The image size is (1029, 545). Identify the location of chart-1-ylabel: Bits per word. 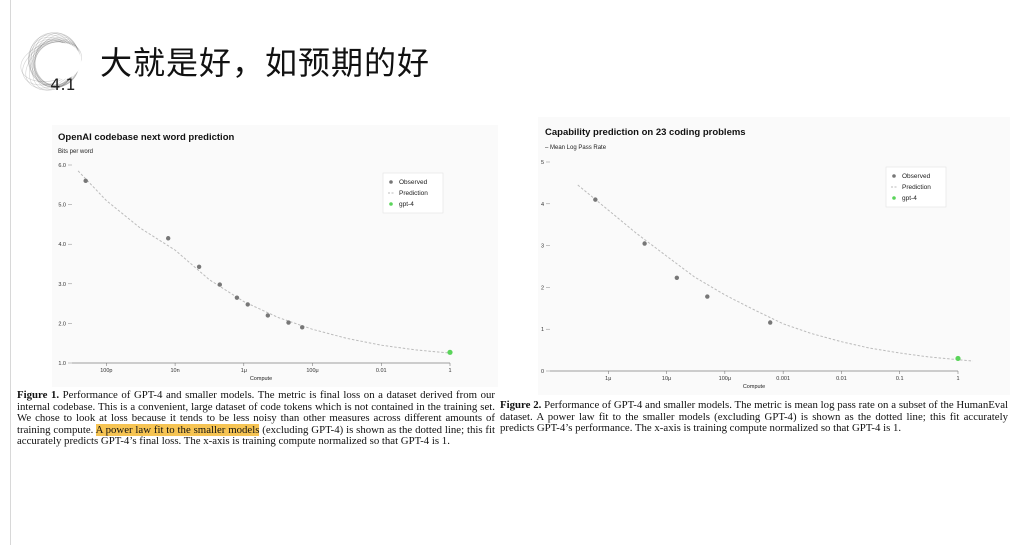
(76, 152).